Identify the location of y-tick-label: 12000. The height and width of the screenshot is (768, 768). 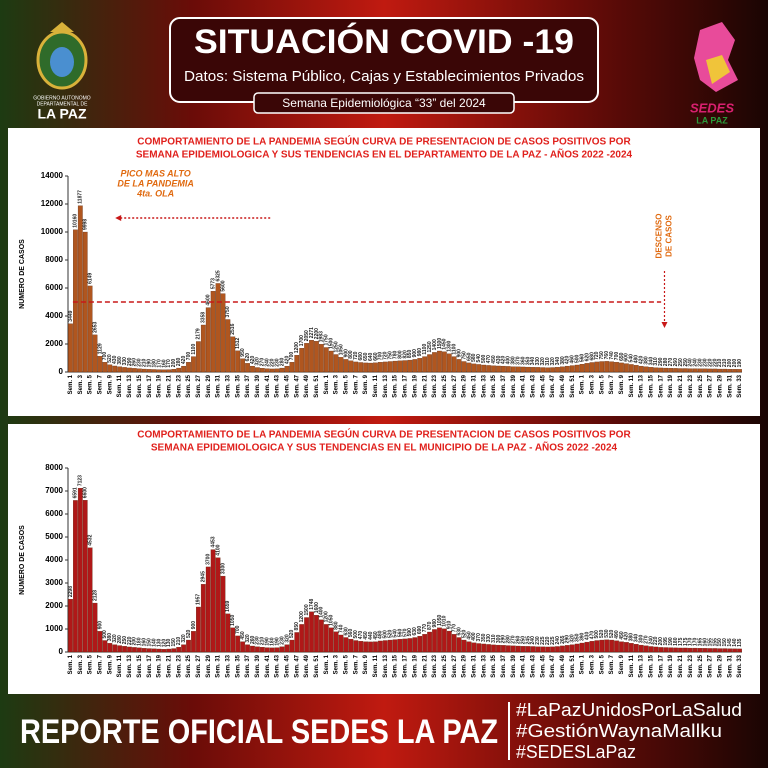
(52, 203).